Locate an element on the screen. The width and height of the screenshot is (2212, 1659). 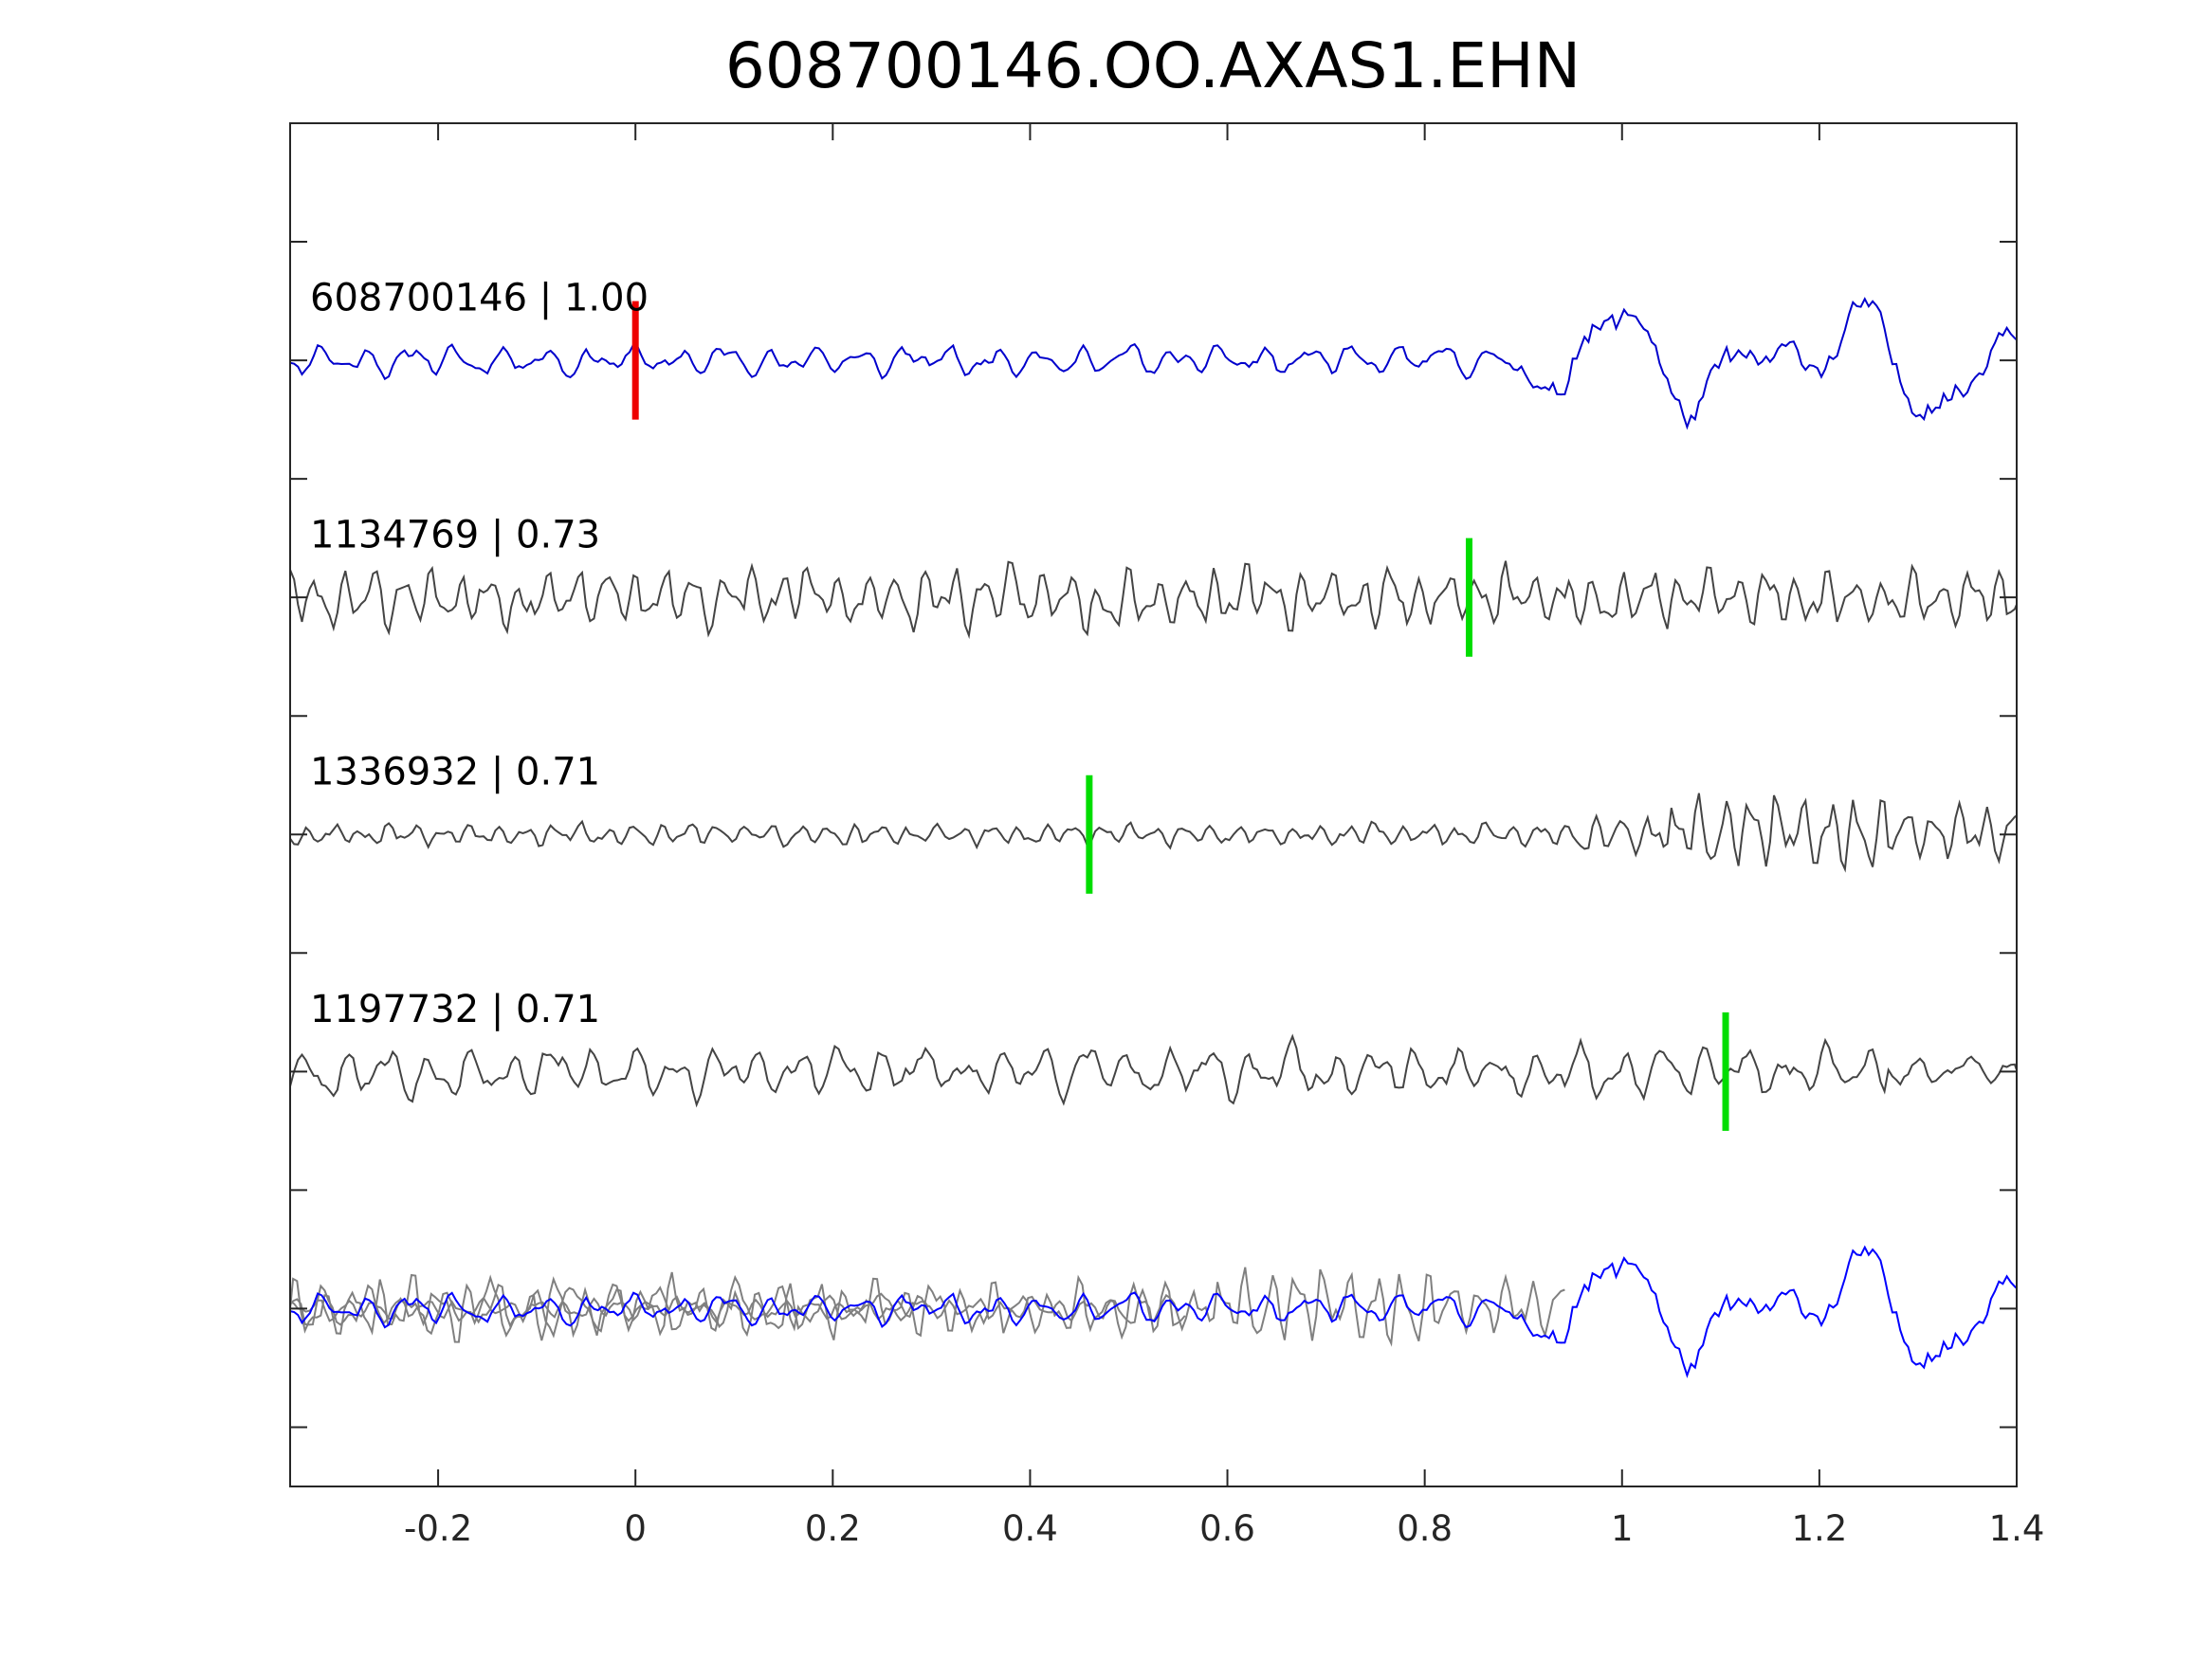
x-tick-label: 1.2 is located at coordinates (1819, 1528).